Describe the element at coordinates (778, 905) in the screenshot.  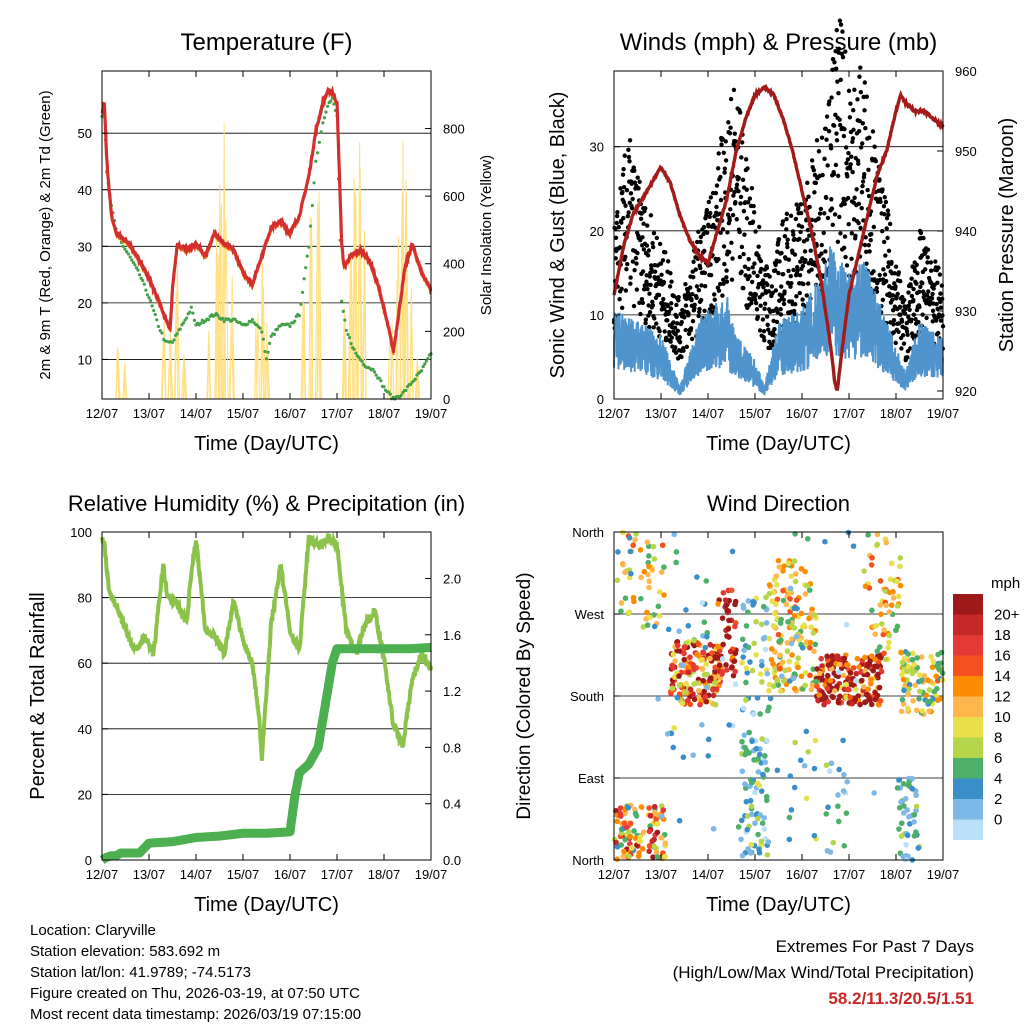
I see `direction-xlabel: Time (Day/UTC)` at that location.